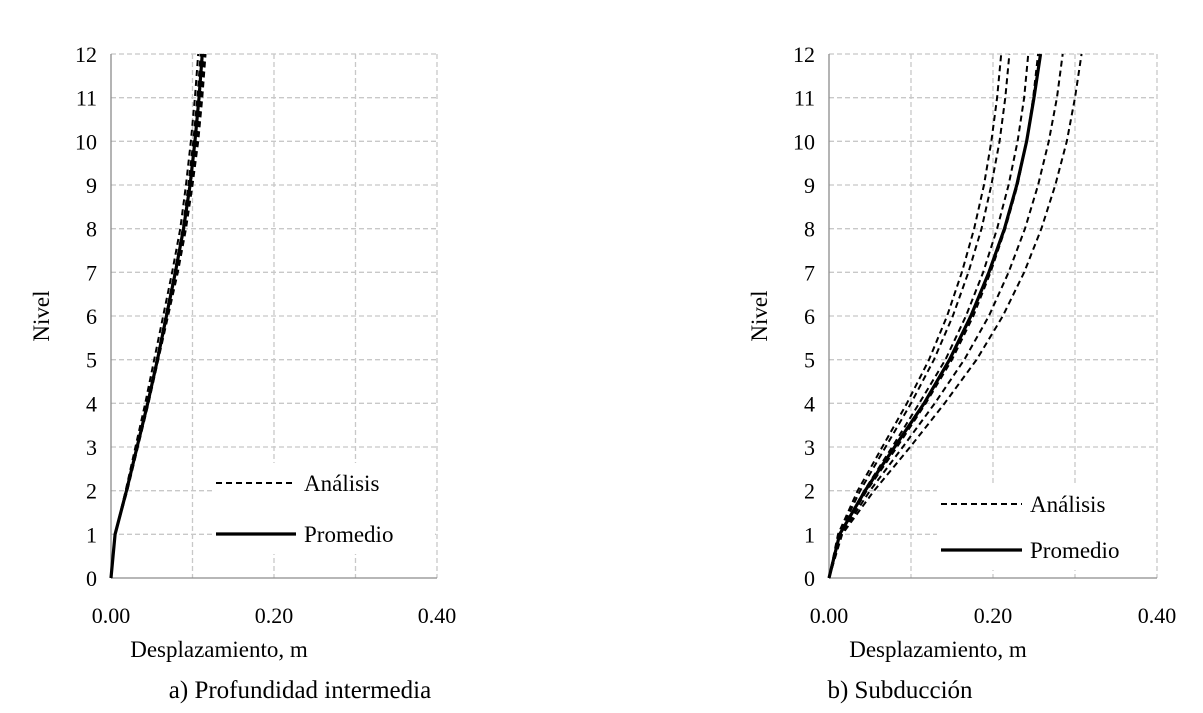 The height and width of the screenshot is (713, 1203). What do you see at coordinates (341, 483) in the screenshot?
I see `chart-a-legend-label-analisis: Análisis` at bounding box center [341, 483].